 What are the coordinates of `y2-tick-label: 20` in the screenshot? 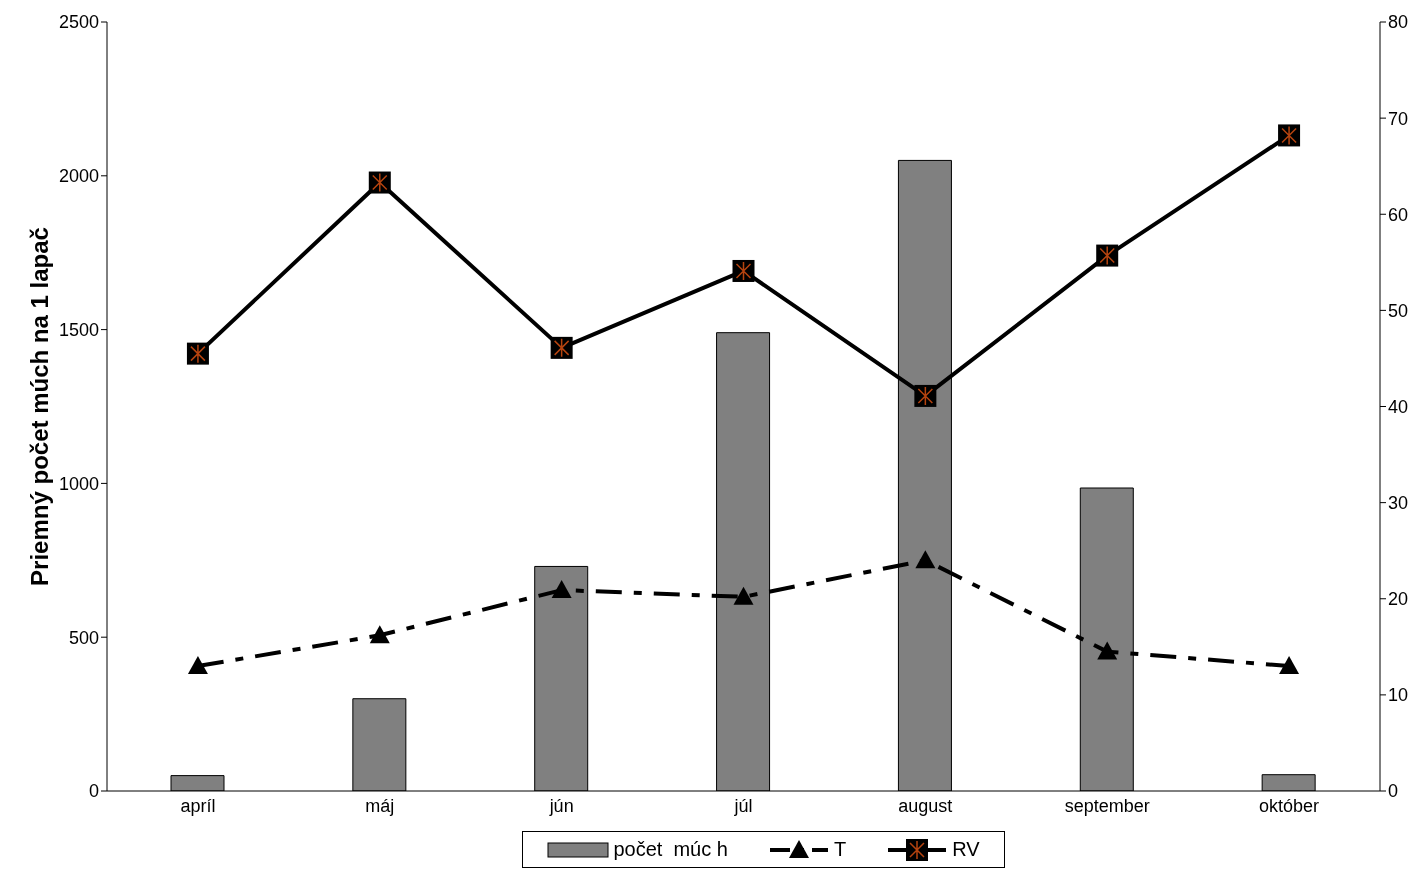 It's located at (1398, 599).